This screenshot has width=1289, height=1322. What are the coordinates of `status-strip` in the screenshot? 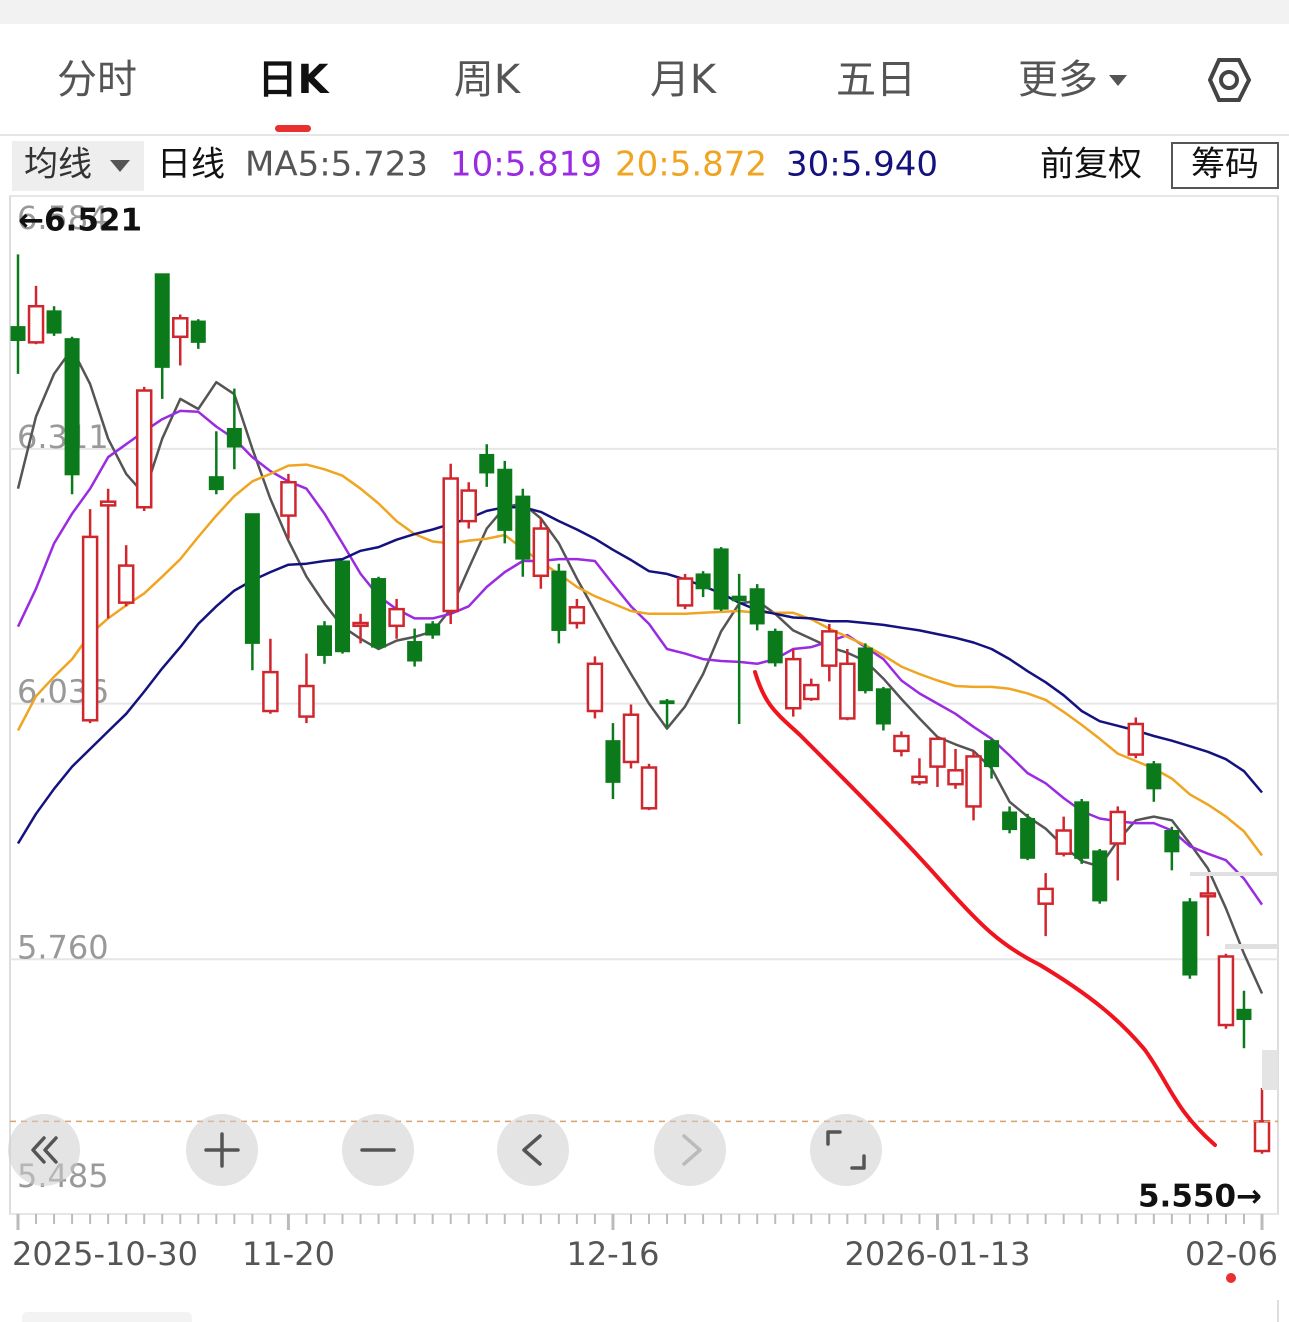 It's located at (644, 12).